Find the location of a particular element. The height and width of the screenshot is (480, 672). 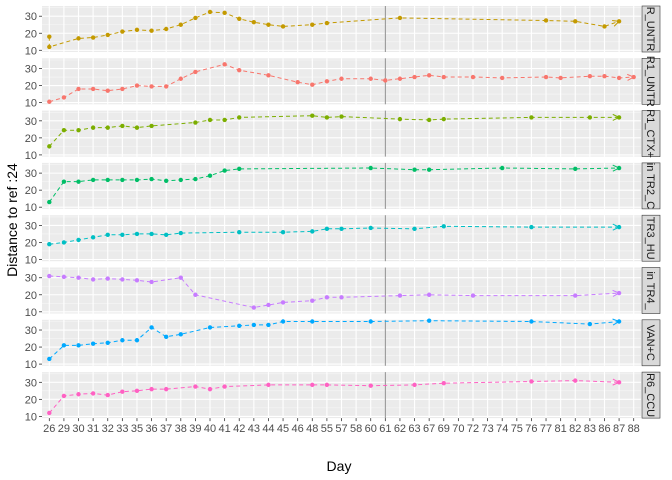

x-tick-label: 61 is located at coordinates (385, 429).